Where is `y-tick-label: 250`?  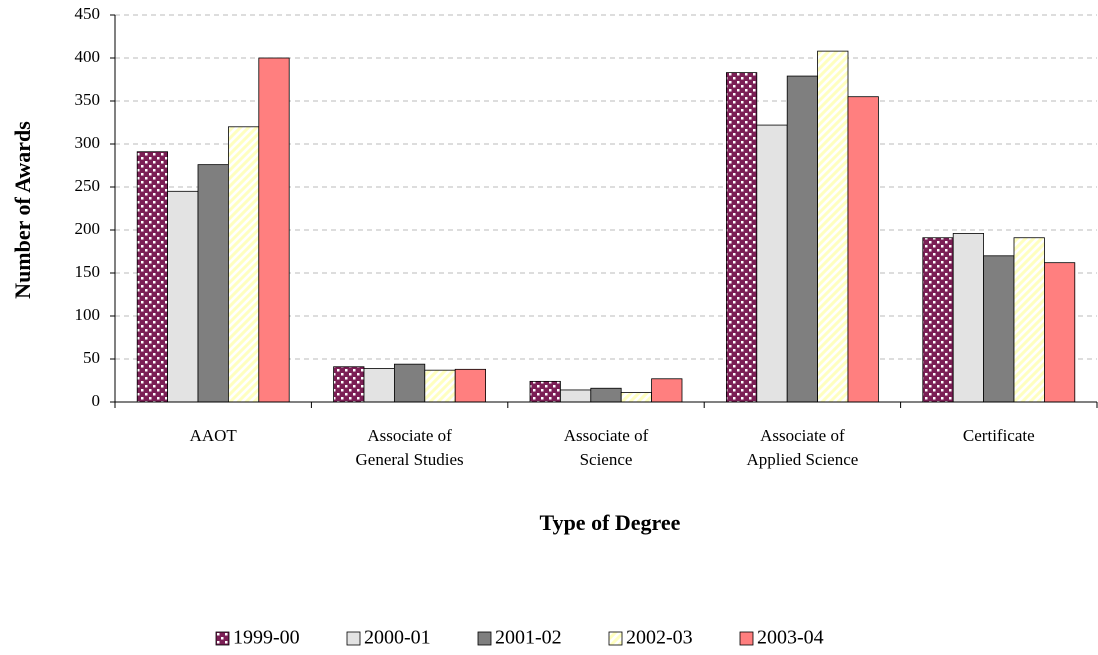
y-tick-label: 250 is located at coordinates (88, 185).